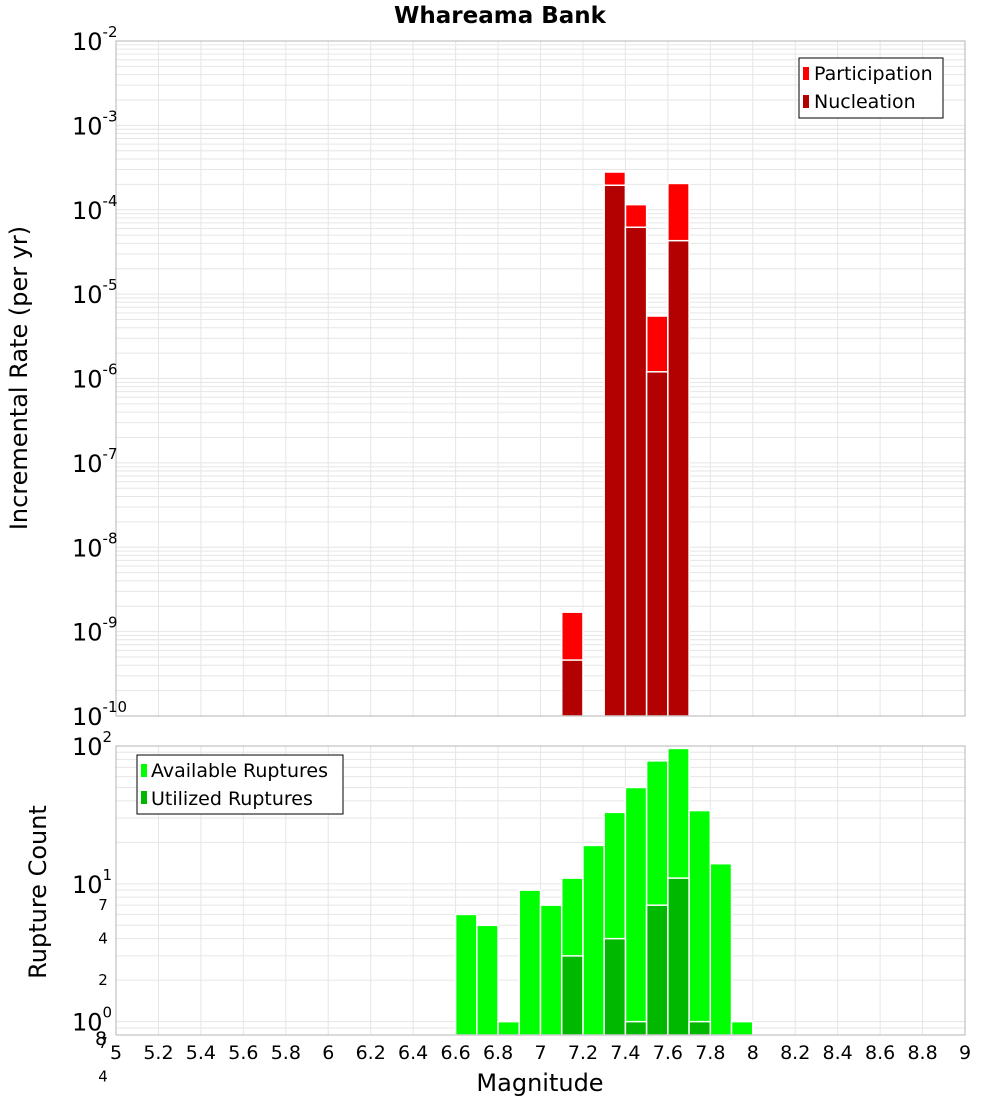 The height and width of the screenshot is (1100, 1000). Describe the element at coordinates (668, 1053) in the screenshot. I see `x-tick-label: 7.6` at that location.